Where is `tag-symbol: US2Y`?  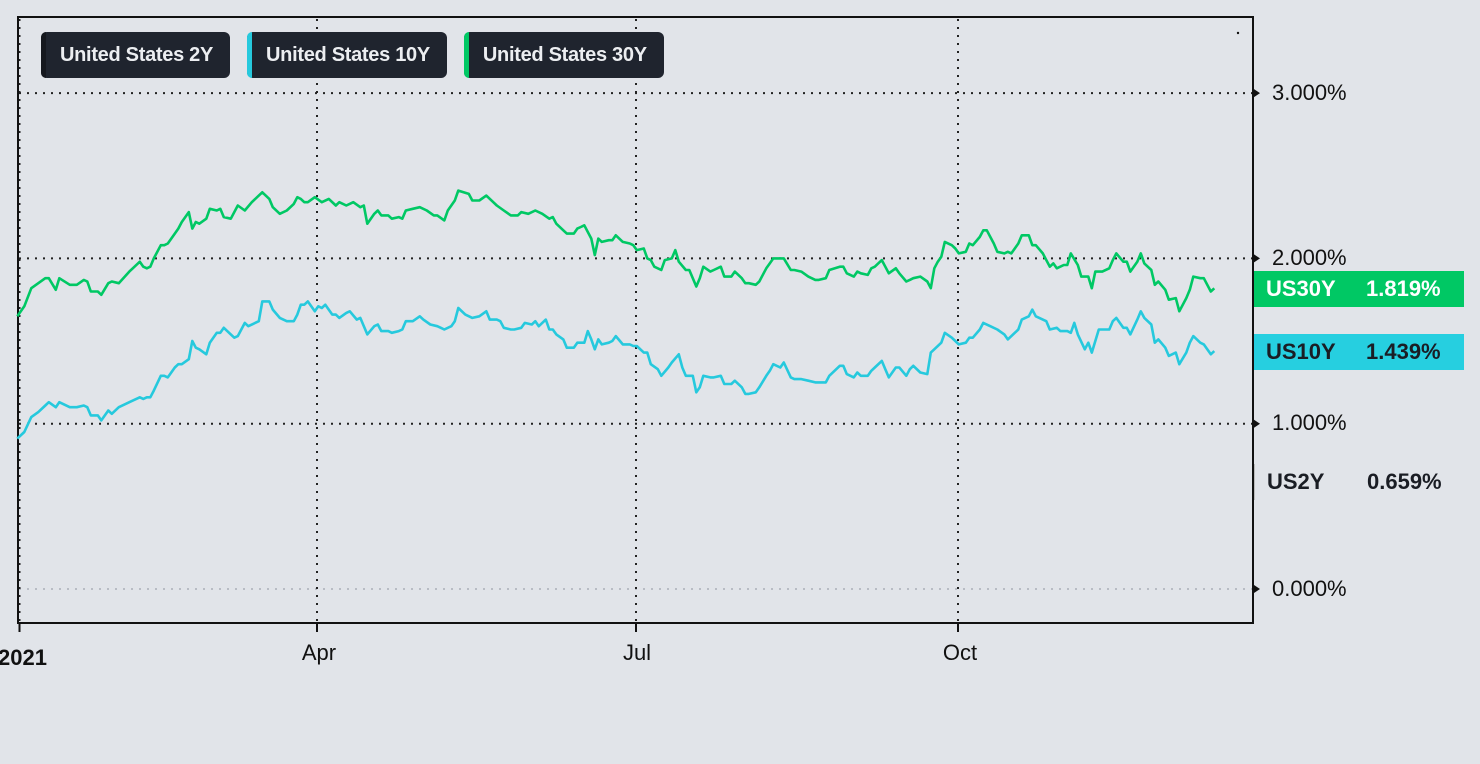
tag-symbol: US2Y is located at coordinates (1296, 481).